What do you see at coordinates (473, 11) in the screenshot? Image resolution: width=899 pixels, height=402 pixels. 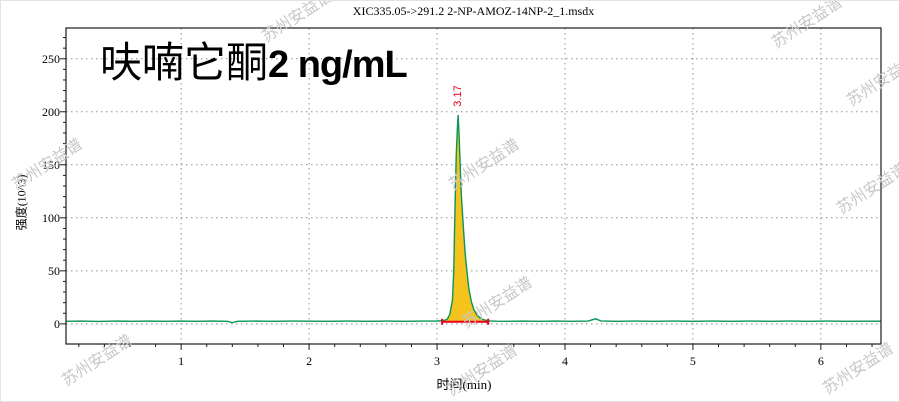 I see `chromatogram-title: XIC335.05->291.2 2-NP-AMOZ-14NP-2_1.msdx` at bounding box center [473, 11].